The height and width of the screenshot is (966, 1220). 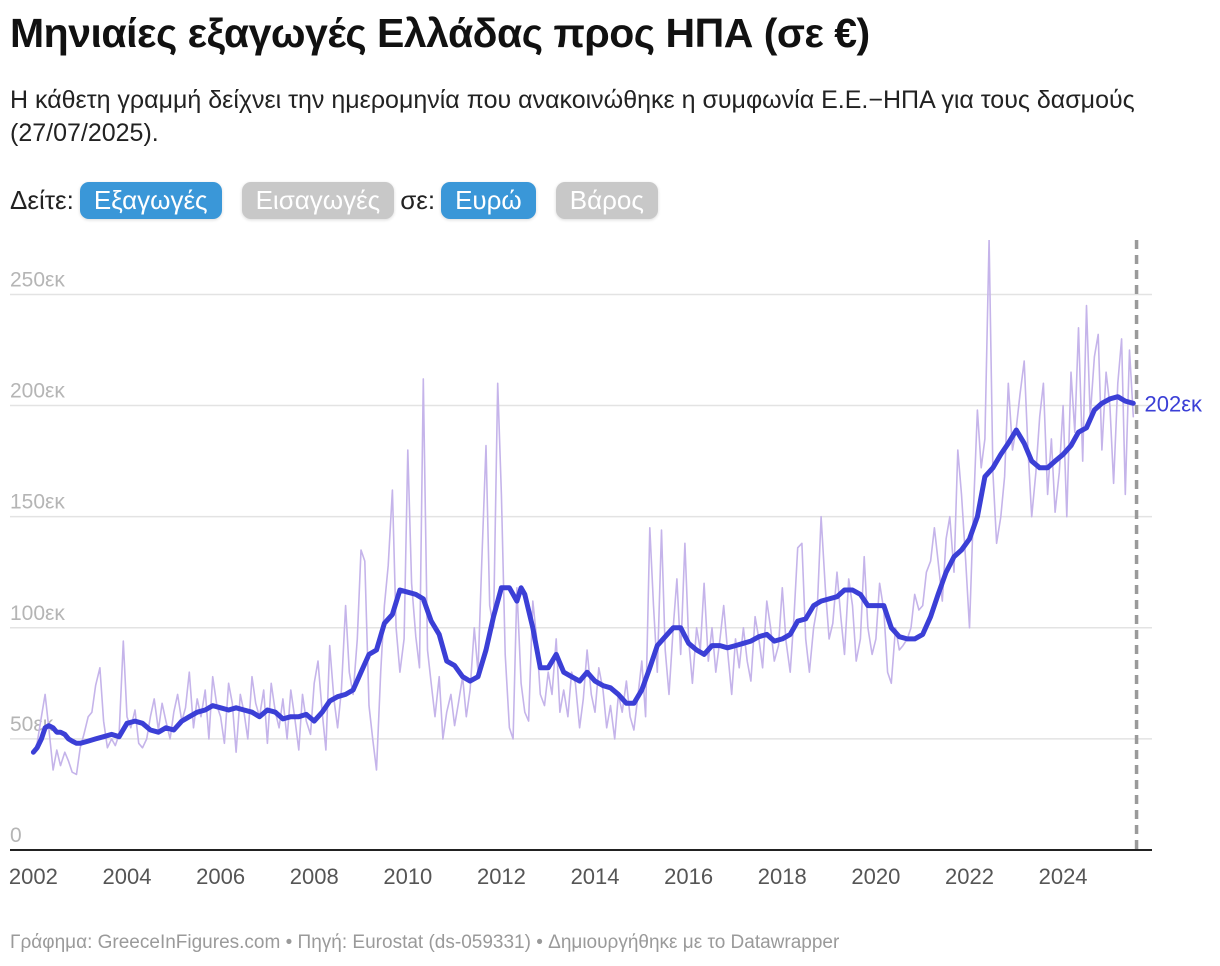 What do you see at coordinates (37, 391) in the screenshot?
I see `y-tick-label: 200εκ` at bounding box center [37, 391].